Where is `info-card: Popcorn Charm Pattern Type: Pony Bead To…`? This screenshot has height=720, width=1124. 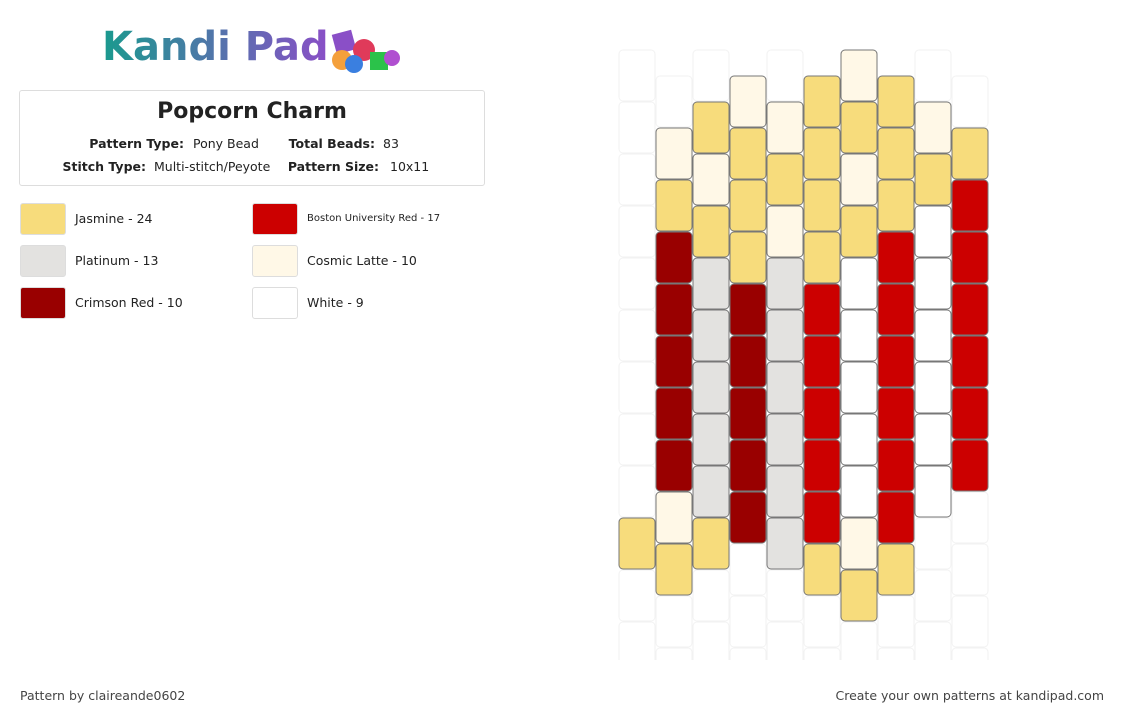
info-card: Popcorn Charm Pattern Type: Pony Bead To… is located at coordinates (252, 138).